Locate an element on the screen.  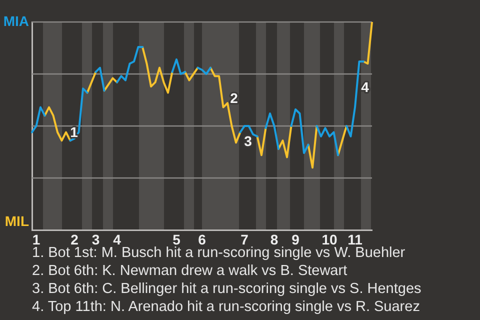
text: MIA is located at coordinates (16, 20).